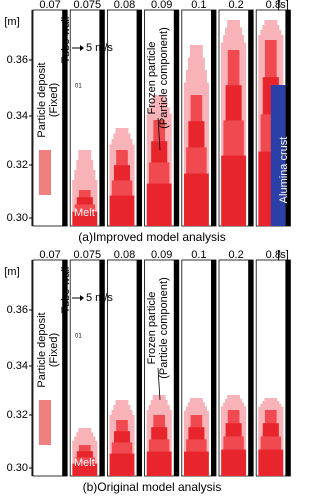  Describe the element at coordinates (152, 487) in the screenshot. I see `caption: (b)Original model analysis` at that location.